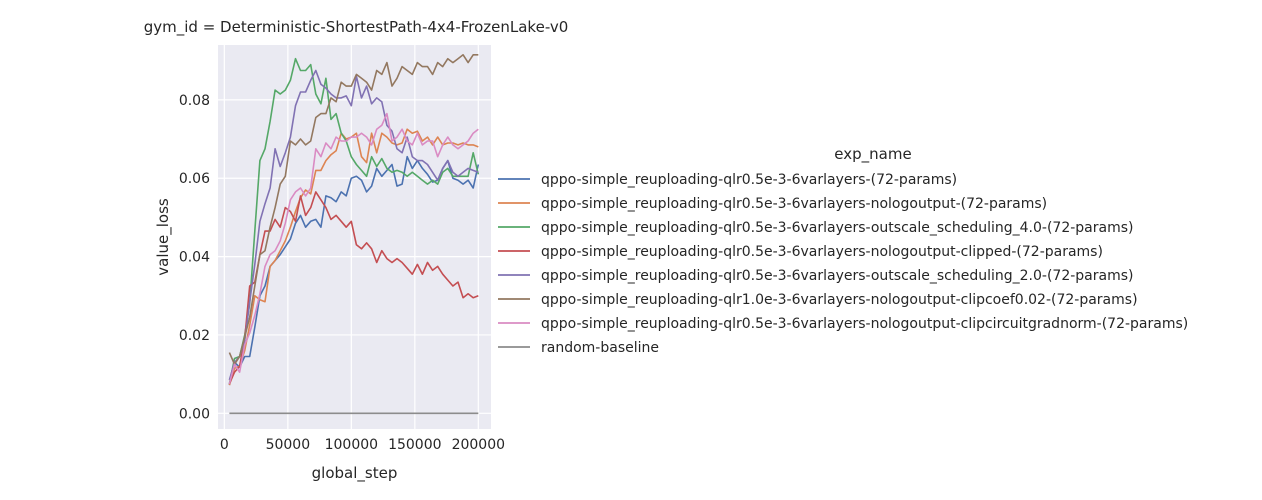 The height and width of the screenshot is (500, 1262). What do you see at coordinates (194, 414) in the screenshot?
I see `y-tick-label: 0.00` at bounding box center [194, 414].